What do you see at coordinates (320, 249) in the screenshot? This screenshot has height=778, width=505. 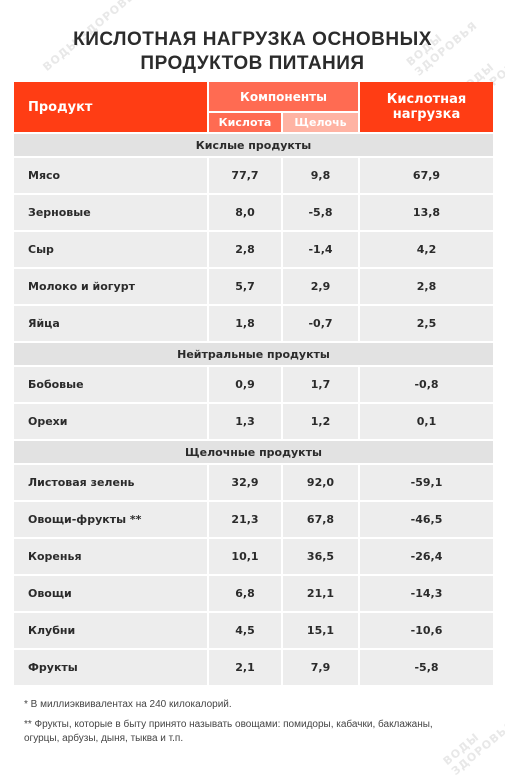 I see `cell-alkali: -1,4` at bounding box center [320, 249].